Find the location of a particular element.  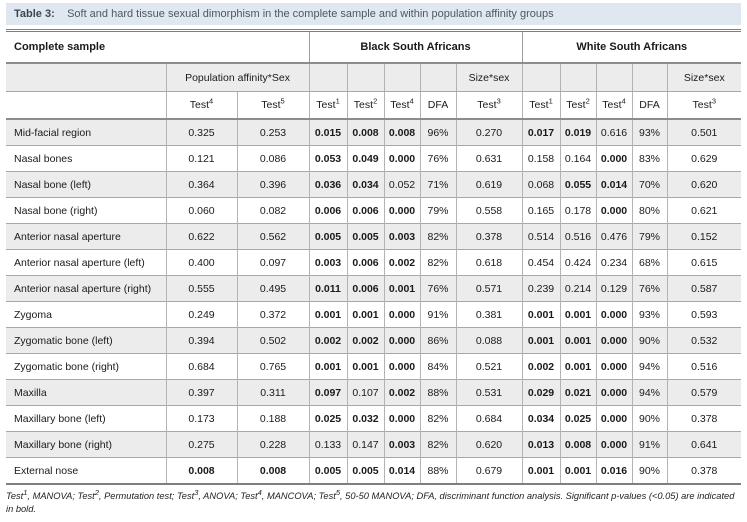

value-cell: 0.615 is located at coordinates (704, 262).